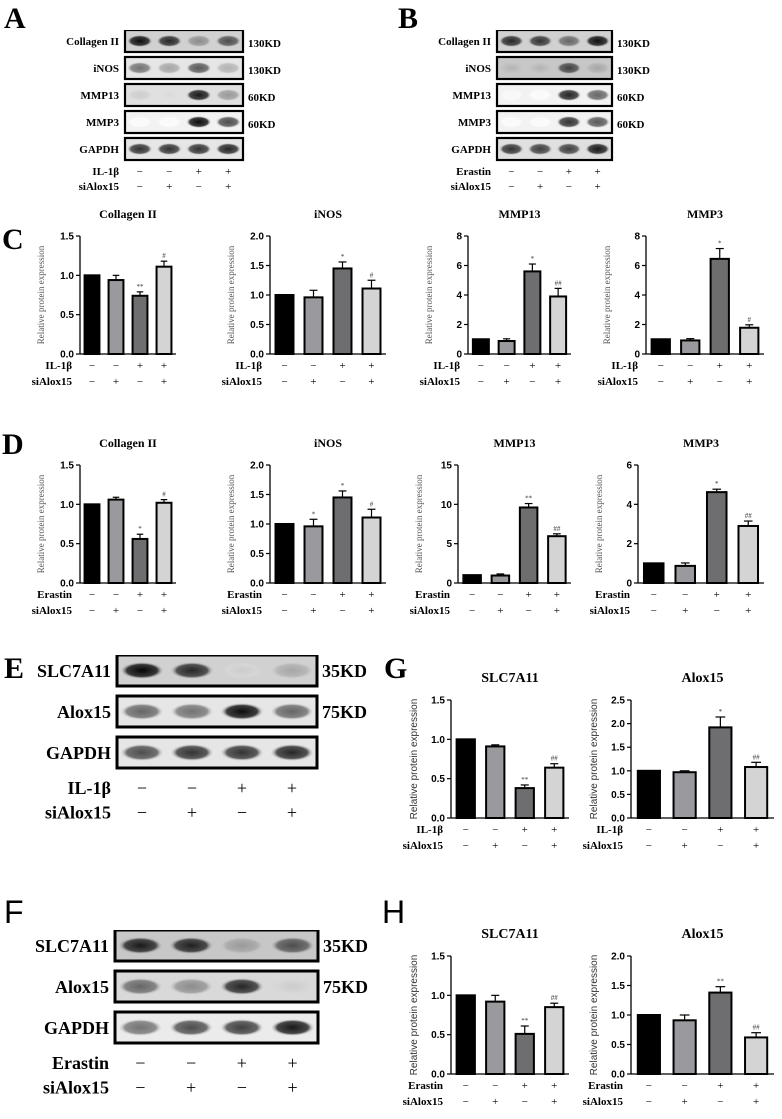  What do you see at coordinates (328, 214) in the screenshot?
I see `chart-title: iNOS` at bounding box center [328, 214].